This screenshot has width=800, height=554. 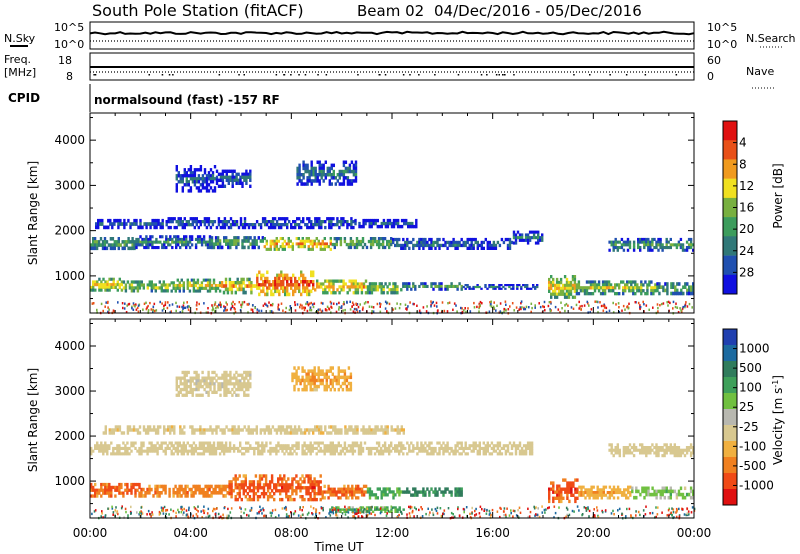 I want to click on nave-dip, so click(x=385, y=75).